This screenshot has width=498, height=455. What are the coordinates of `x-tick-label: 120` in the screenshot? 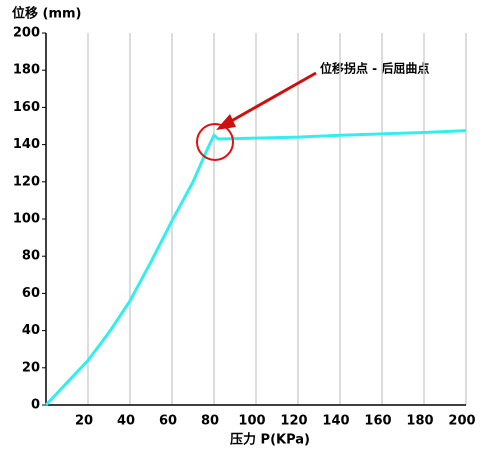 It's located at (293, 421).